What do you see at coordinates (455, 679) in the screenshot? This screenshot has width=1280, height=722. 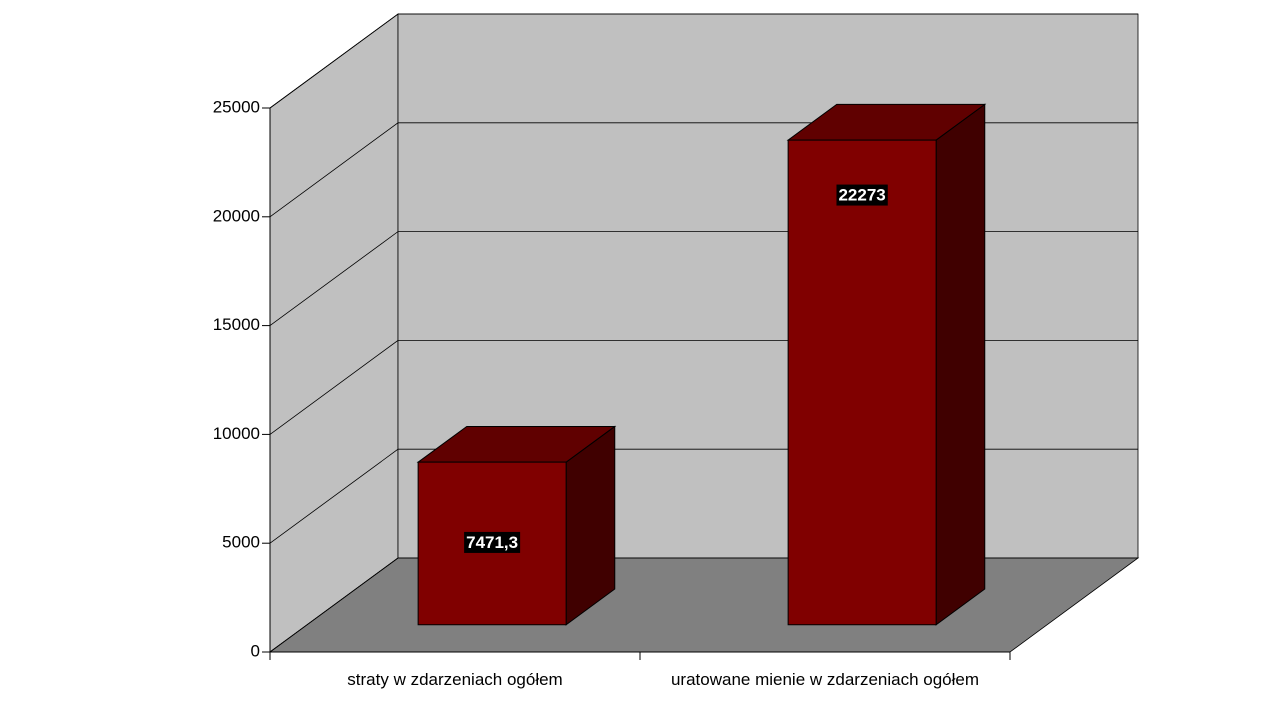 I see `x-tick-label: straty w zdarzeniach ogółem` at bounding box center [455, 679].